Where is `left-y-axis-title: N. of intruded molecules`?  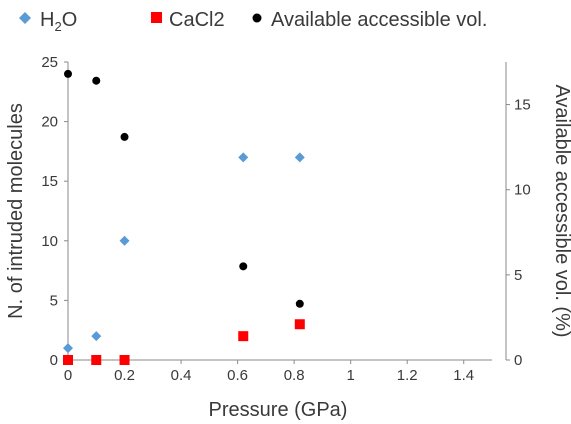
left-y-axis-title: N. of intruded molecules is located at coordinates (16, 211).